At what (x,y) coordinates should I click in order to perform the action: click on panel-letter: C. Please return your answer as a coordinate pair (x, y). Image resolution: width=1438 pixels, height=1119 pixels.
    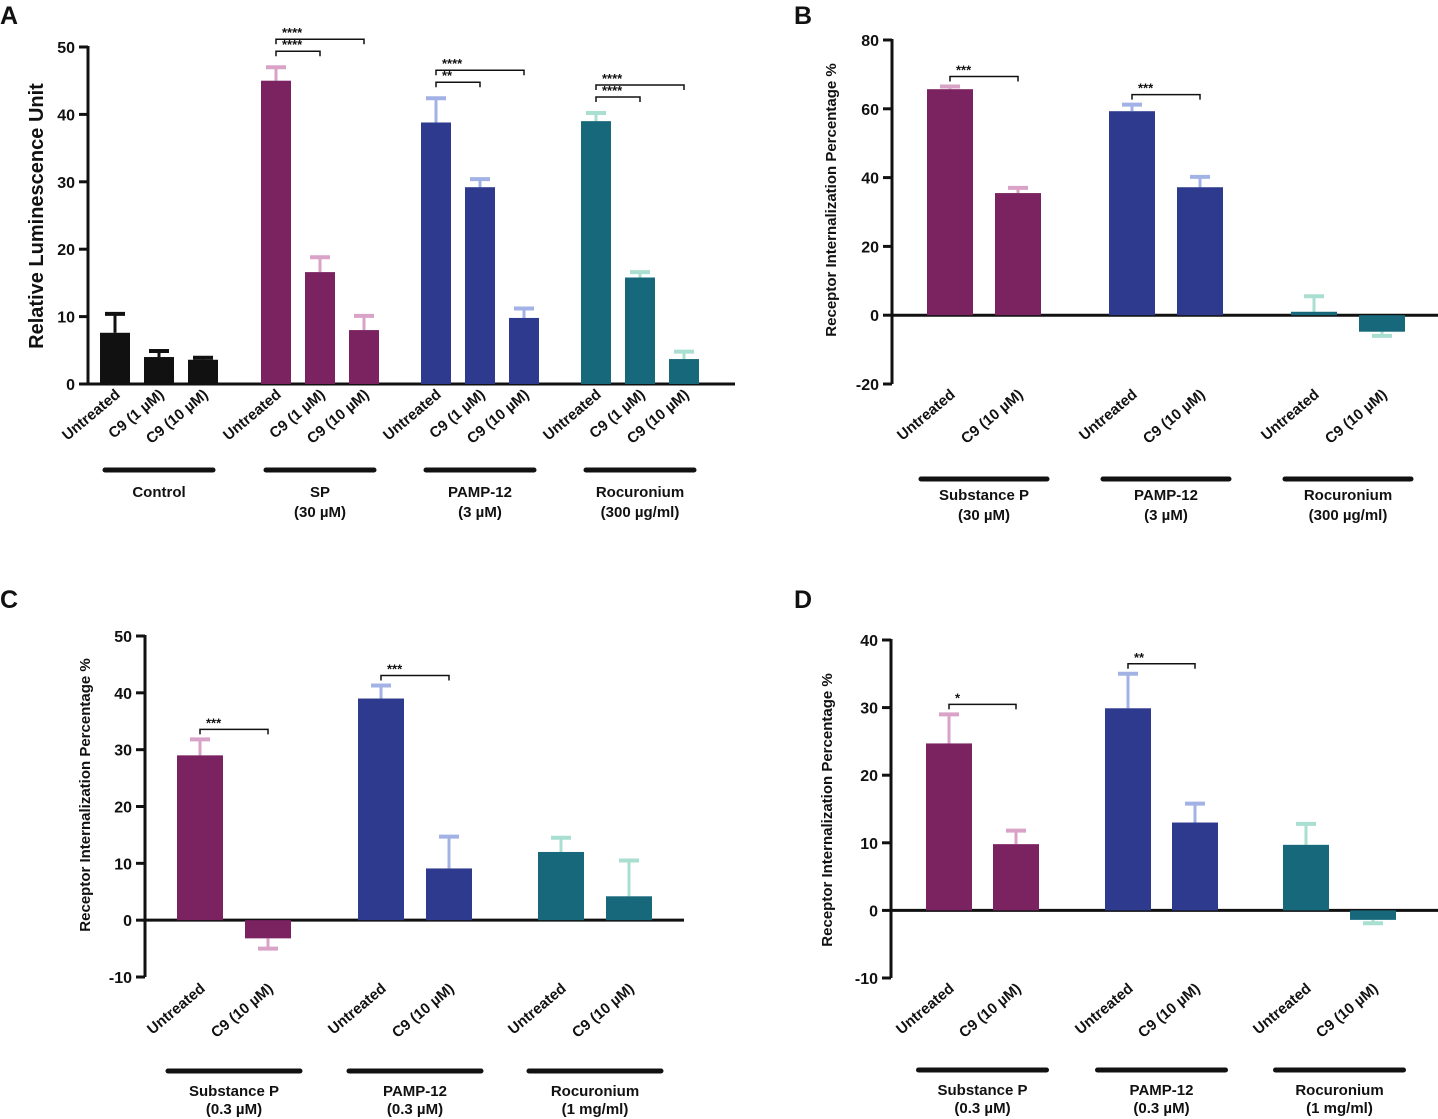
    Looking at the image, I should click on (9, 600).